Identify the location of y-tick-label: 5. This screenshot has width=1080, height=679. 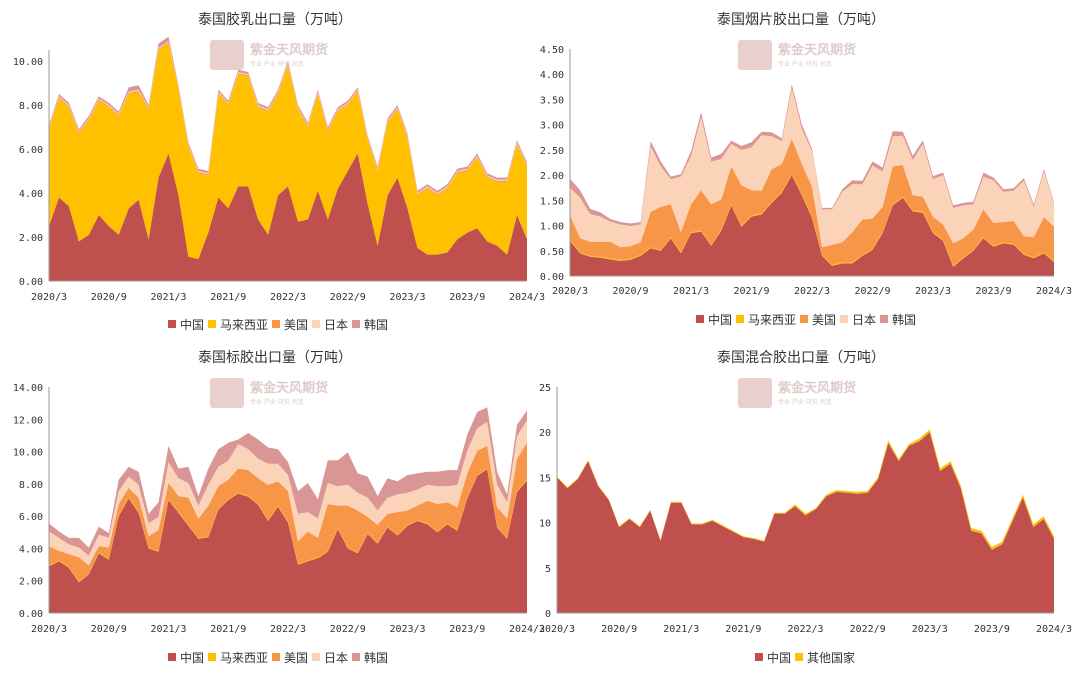
(548, 569).